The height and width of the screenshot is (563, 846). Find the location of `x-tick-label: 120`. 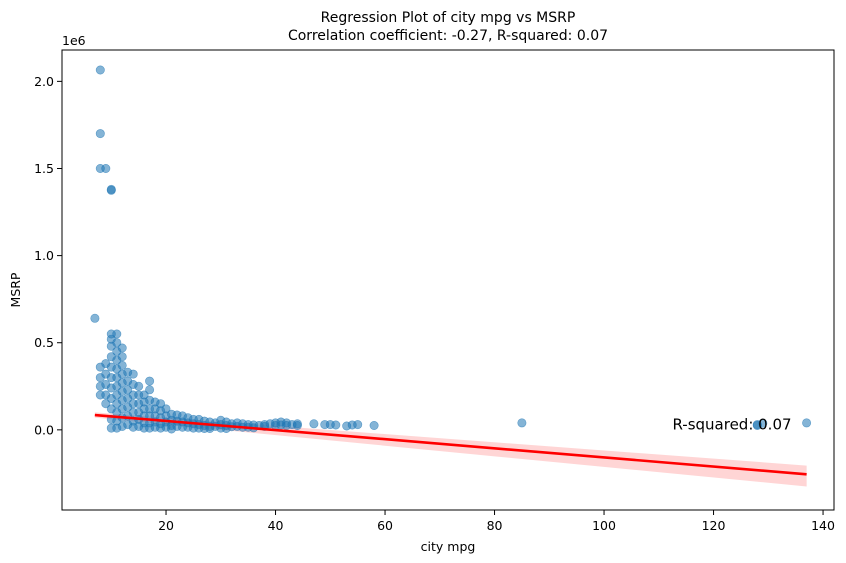

x-tick-label: 120 is located at coordinates (714, 525).